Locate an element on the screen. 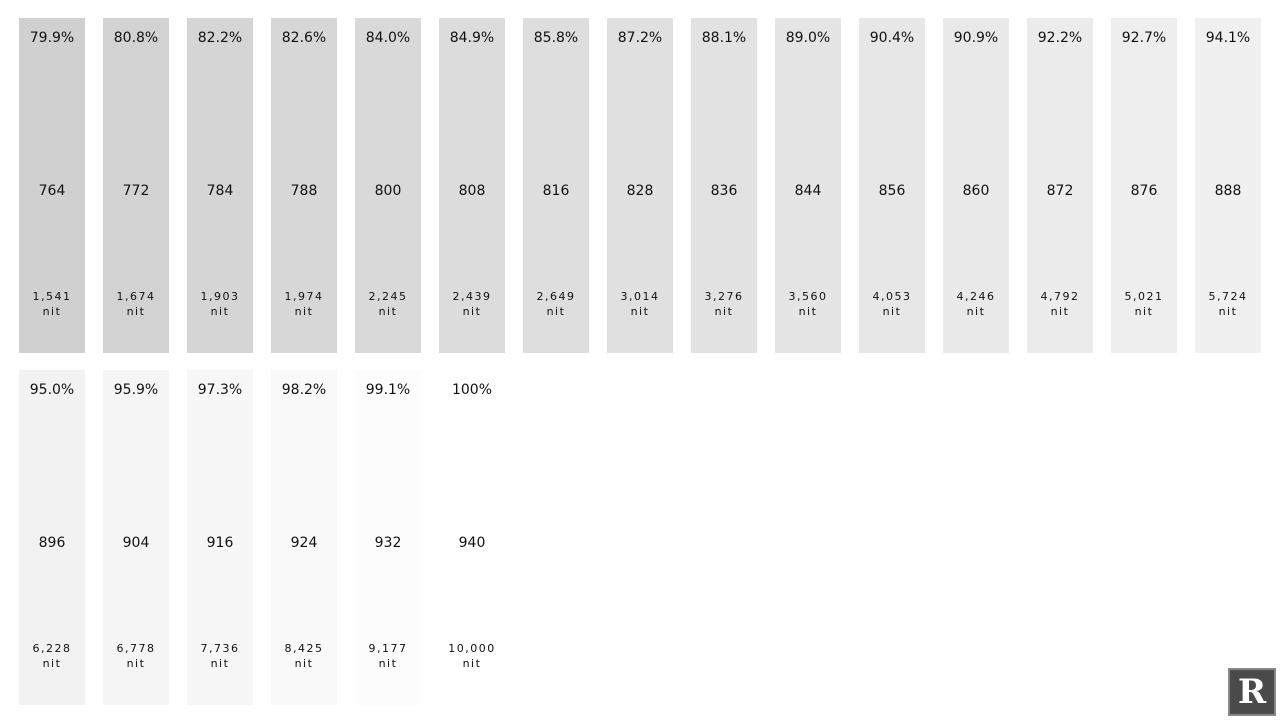 The width and height of the screenshot is (1280, 720). swatch: 88.1% 836 3,276 nit is located at coordinates (724, 185).